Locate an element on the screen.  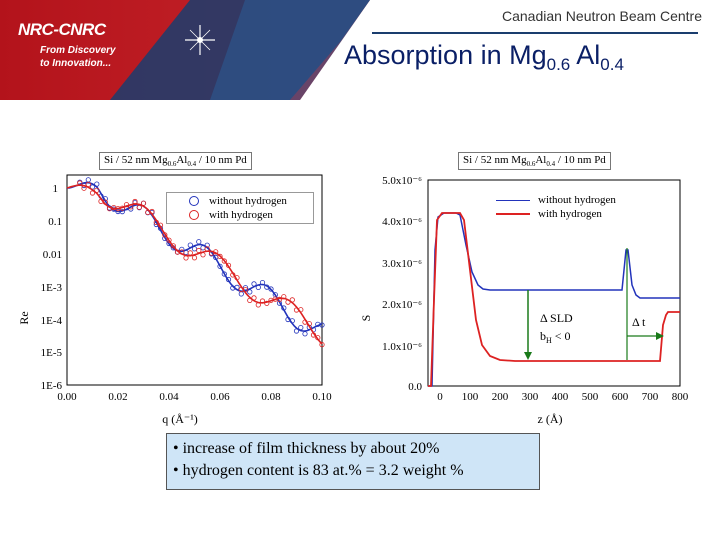
right-x-tick: 0 is located at coordinates (440, 397).